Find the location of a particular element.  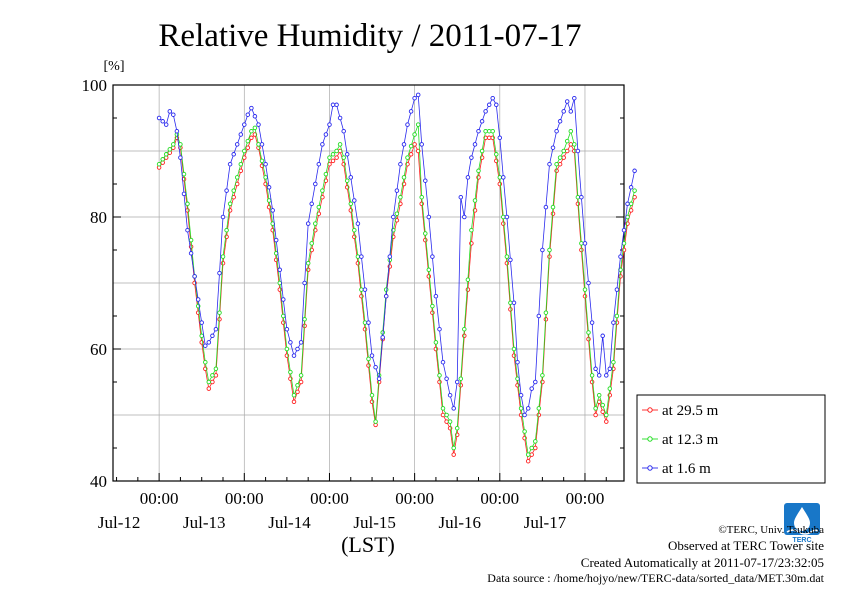

wave-icon is located at coordinates (802, 532).